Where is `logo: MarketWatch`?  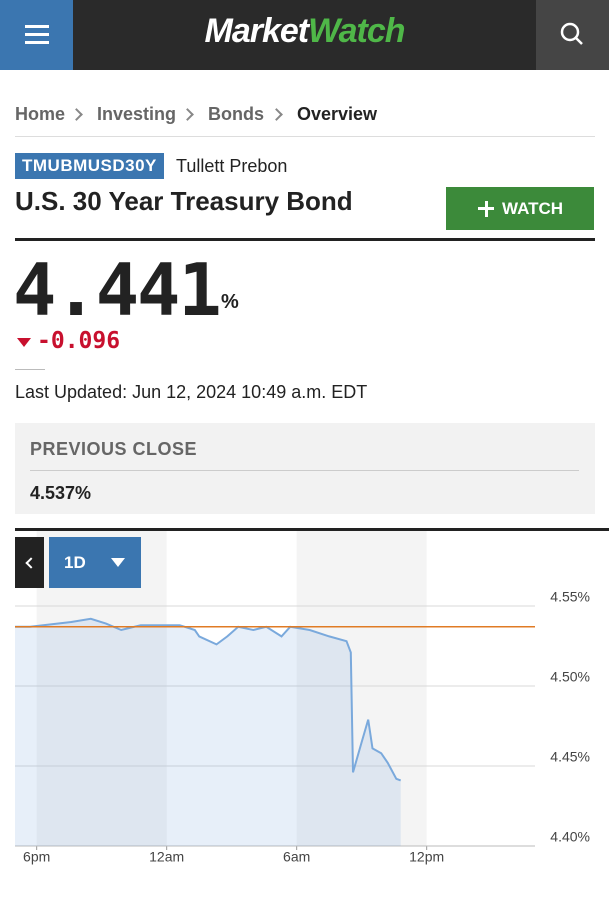 logo: MarketWatch is located at coordinates (304, 31).